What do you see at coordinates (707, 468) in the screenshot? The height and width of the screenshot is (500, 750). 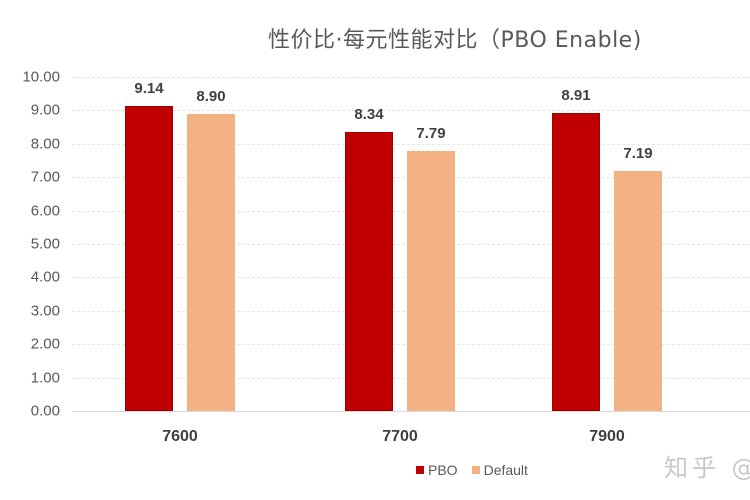 I see `watermark: 知乎 @` at bounding box center [707, 468].